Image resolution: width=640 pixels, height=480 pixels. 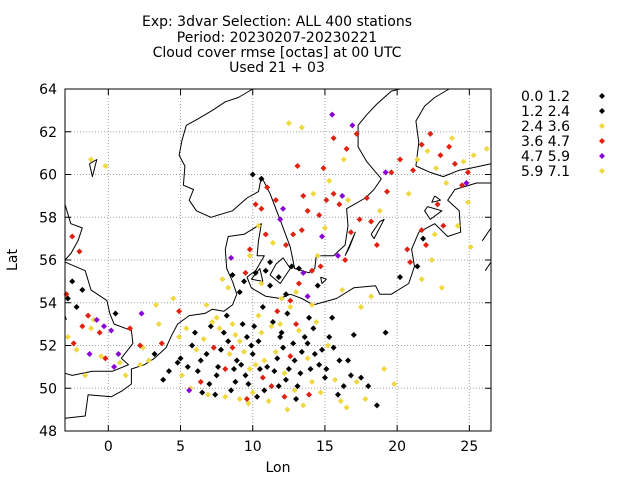 I want to click on y-tick-label: 60, so click(x=48, y=176).